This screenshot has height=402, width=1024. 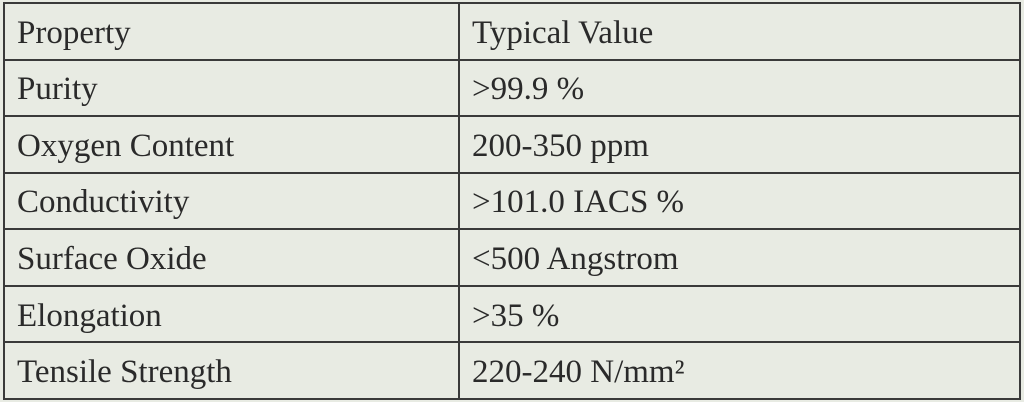 I want to click on value-cell: >101.0 IACS %, so click(x=739, y=201).